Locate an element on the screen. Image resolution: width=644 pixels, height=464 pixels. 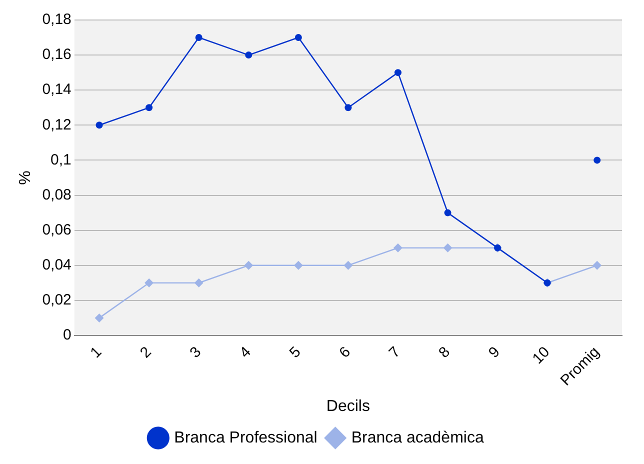
y-axis-title: % is located at coordinates (25, 177).